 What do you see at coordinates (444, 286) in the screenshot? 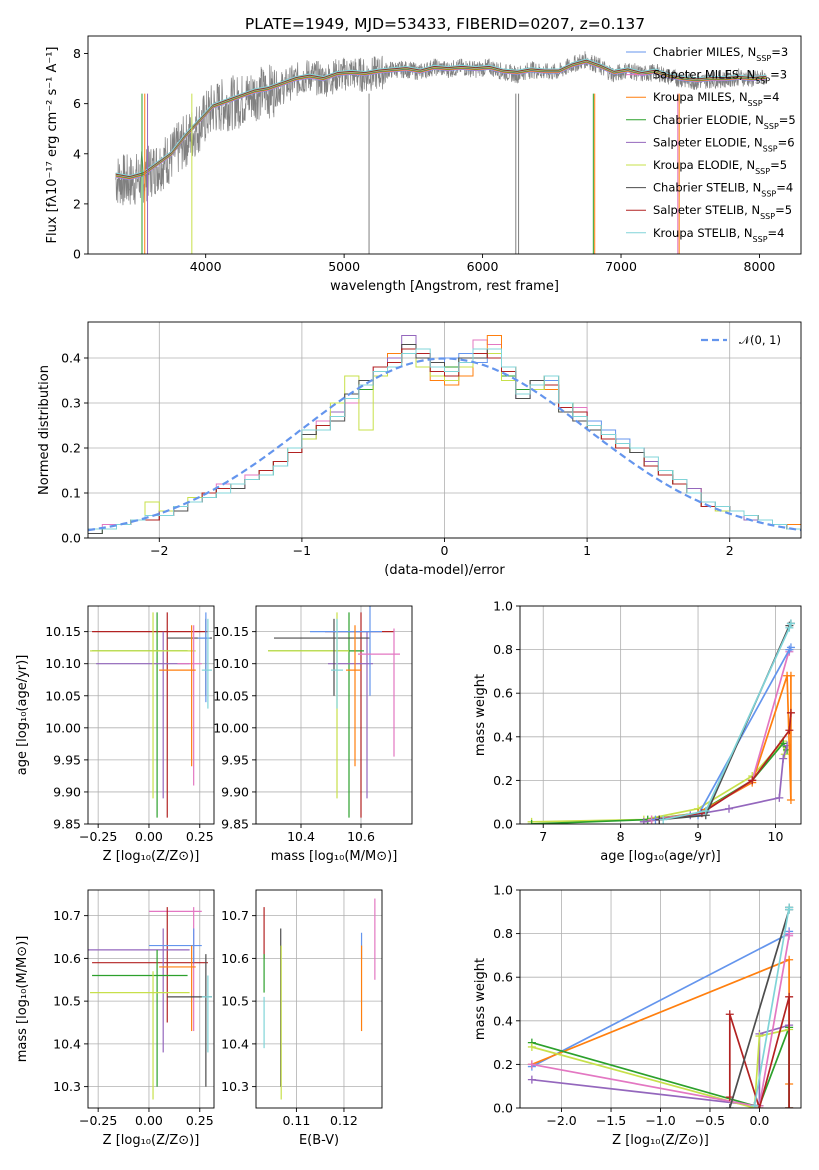
I see `x-axis-label: wavelength [Angstrom, rest frame]` at bounding box center [444, 286].